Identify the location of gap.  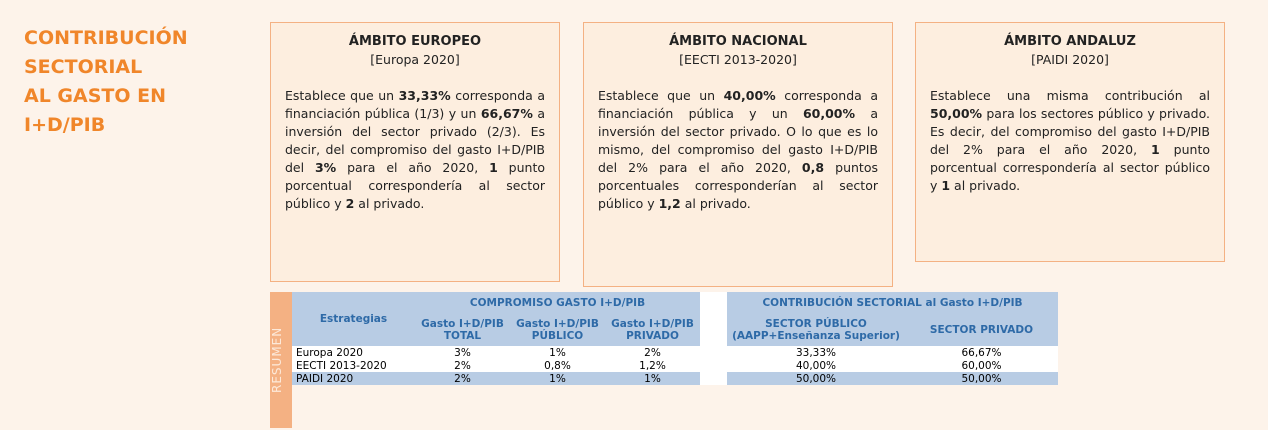
(713, 338).